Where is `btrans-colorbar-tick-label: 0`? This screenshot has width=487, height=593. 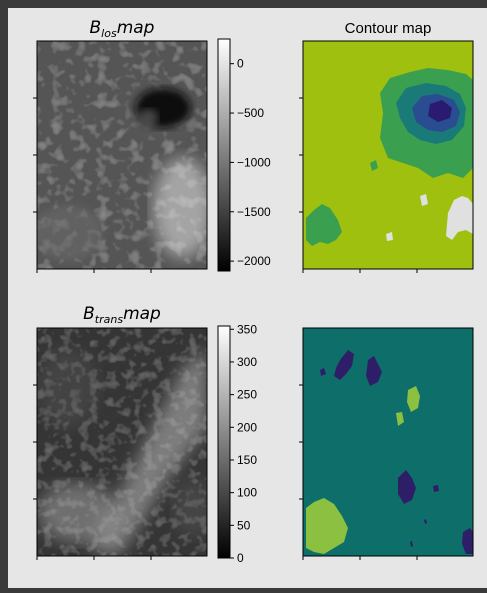 btrans-colorbar-tick-label: 0 is located at coordinates (240, 558).